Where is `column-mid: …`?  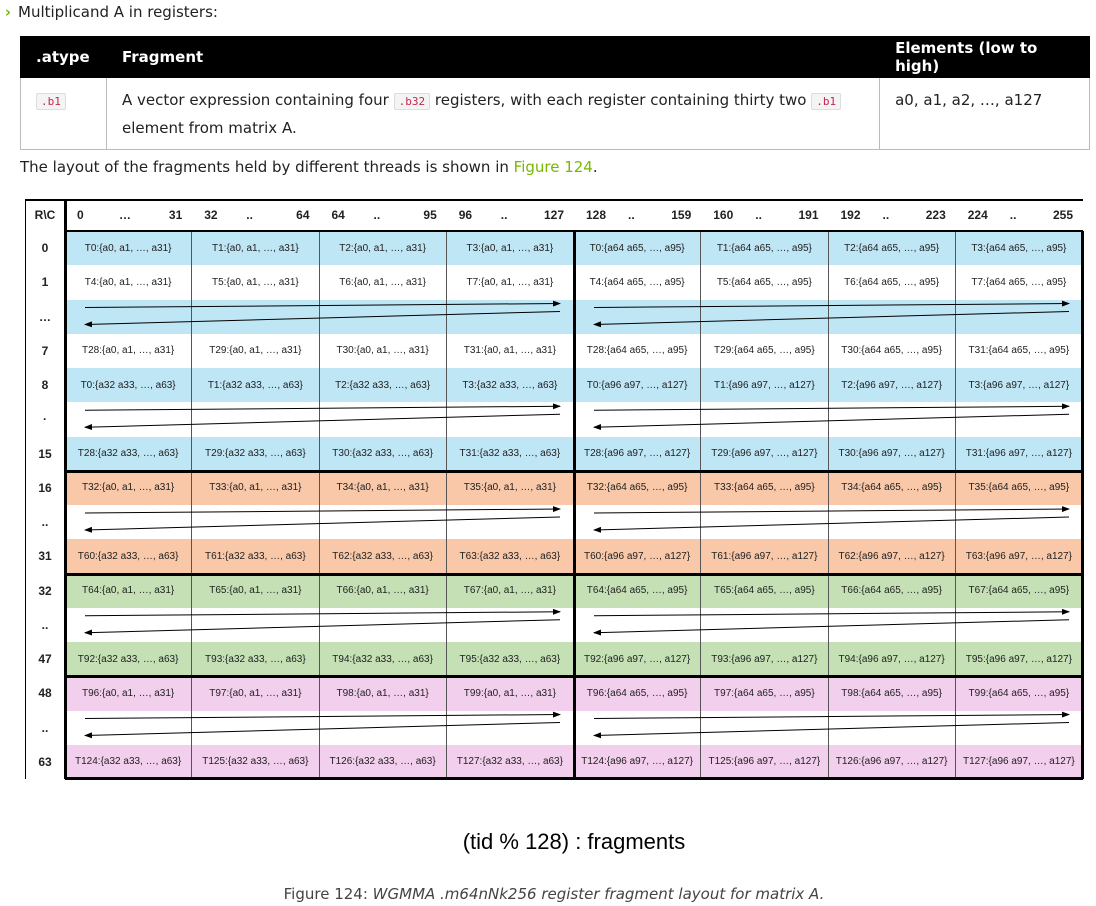
column-mid: … is located at coordinates (125, 215).